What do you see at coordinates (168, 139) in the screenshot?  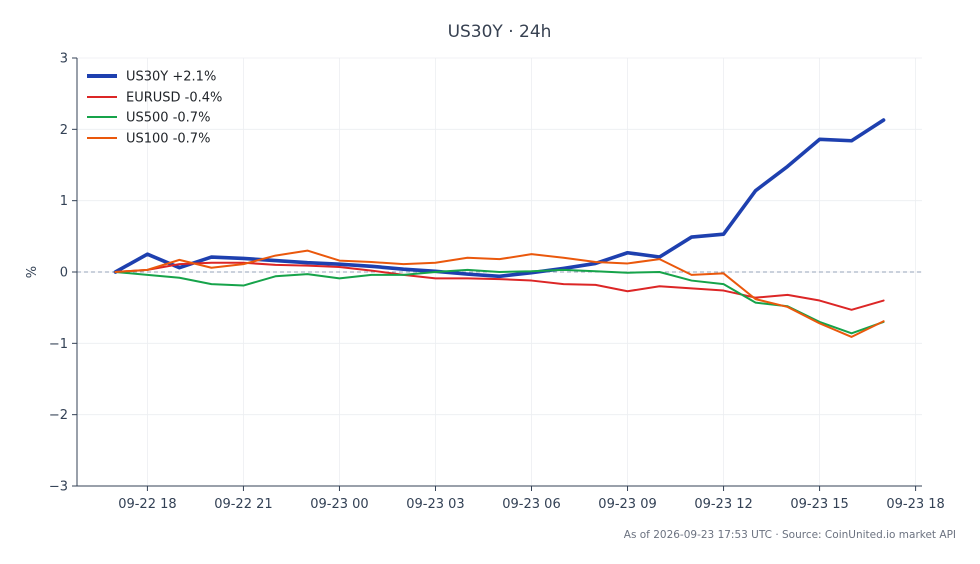 I see `legend-label: US100 -0.7%` at bounding box center [168, 139].